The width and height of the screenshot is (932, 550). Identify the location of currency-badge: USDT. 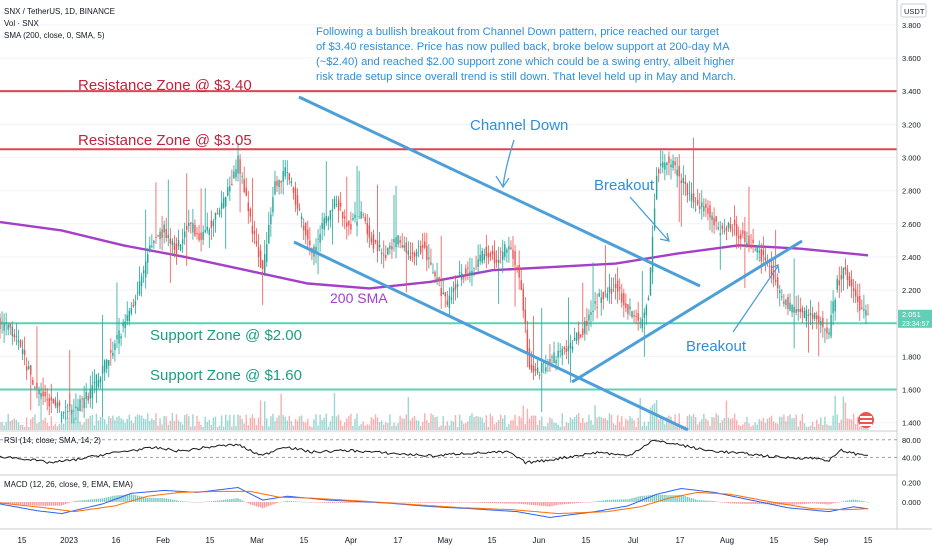
(913, 10).